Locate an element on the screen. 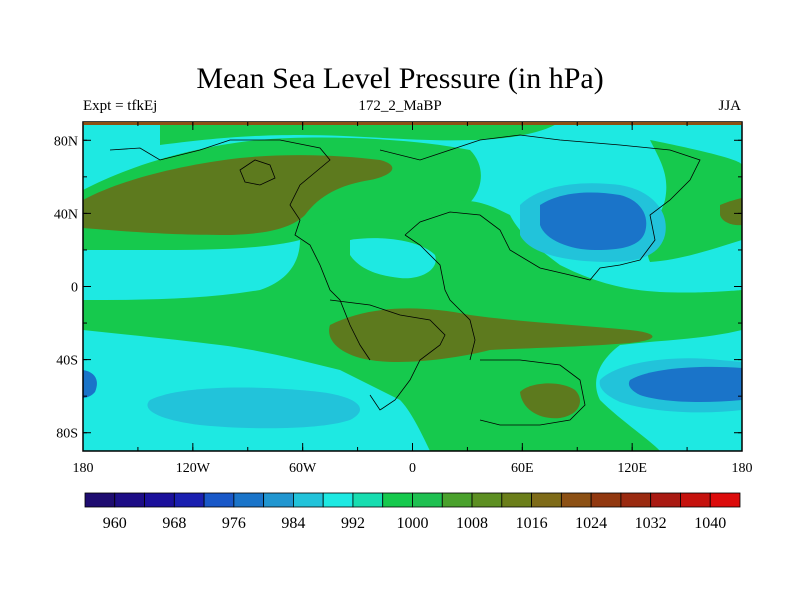 This screenshot has width=800, height=600. contour-low-south-pacific-inner is located at coordinates (685, 384).